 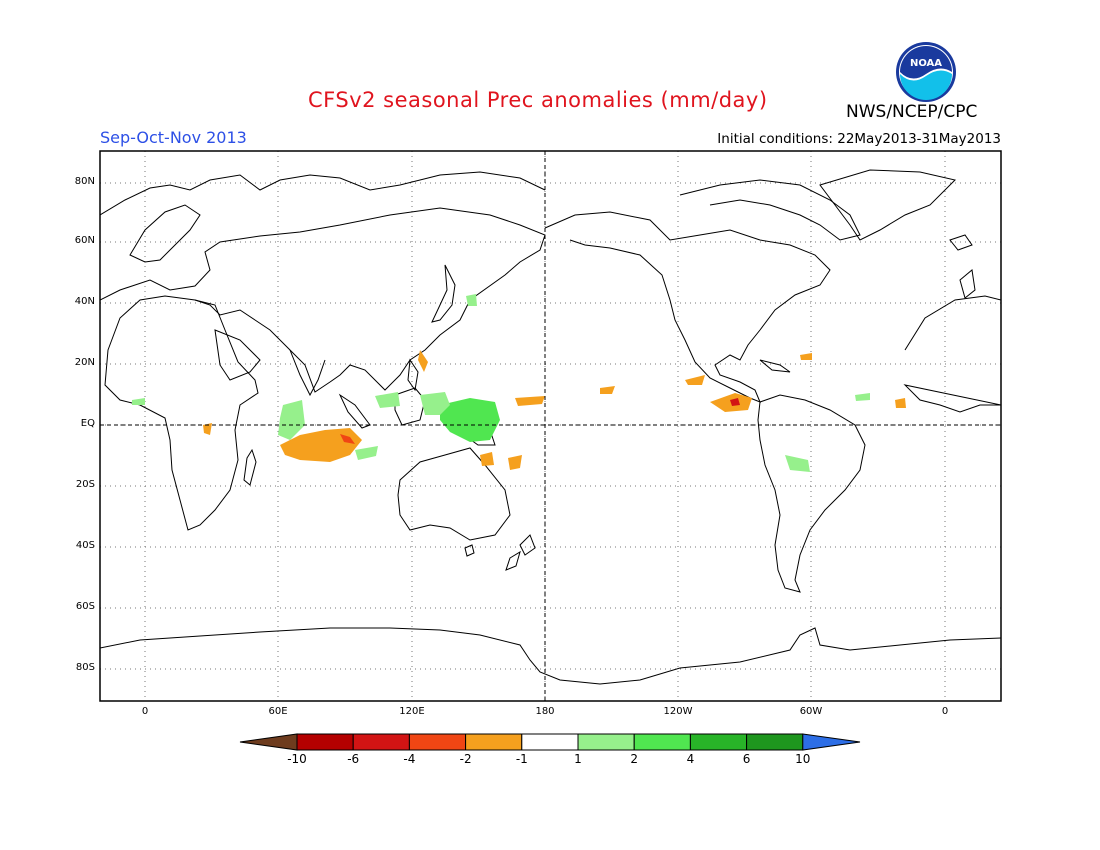 What do you see at coordinates (471, 300) in the screenshot?
I see `anomaly-wet-northwest-pacific` at bounding box center [471, 300].